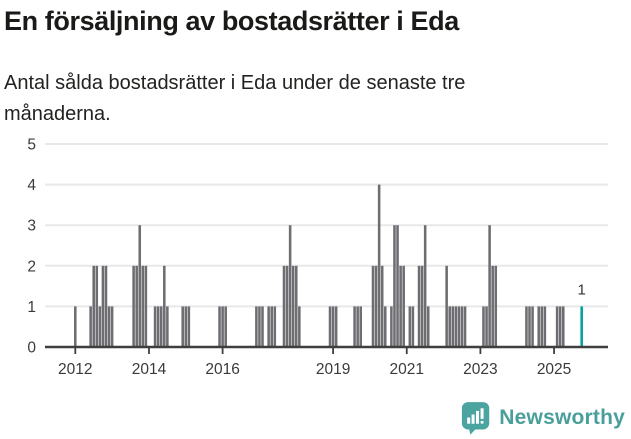 Image resolution: width=631 pixels, height=439 pixels. Describe the element at coordinates (31, 266) in the screenshot. I see `y-tick-label-2: 2` at that location.